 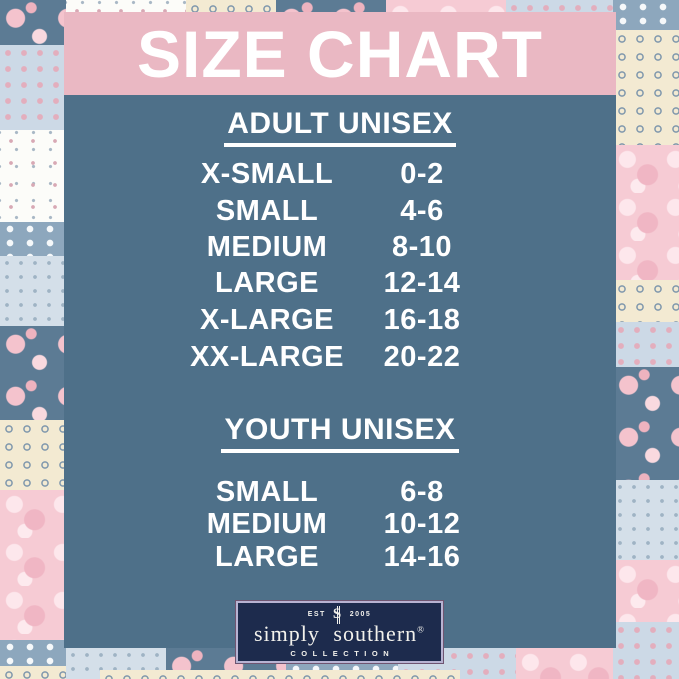 What do you see at coordinates (316, 615) in the screenshot?
I see `logo-est-text: EST` at bounding box center [316, 615].